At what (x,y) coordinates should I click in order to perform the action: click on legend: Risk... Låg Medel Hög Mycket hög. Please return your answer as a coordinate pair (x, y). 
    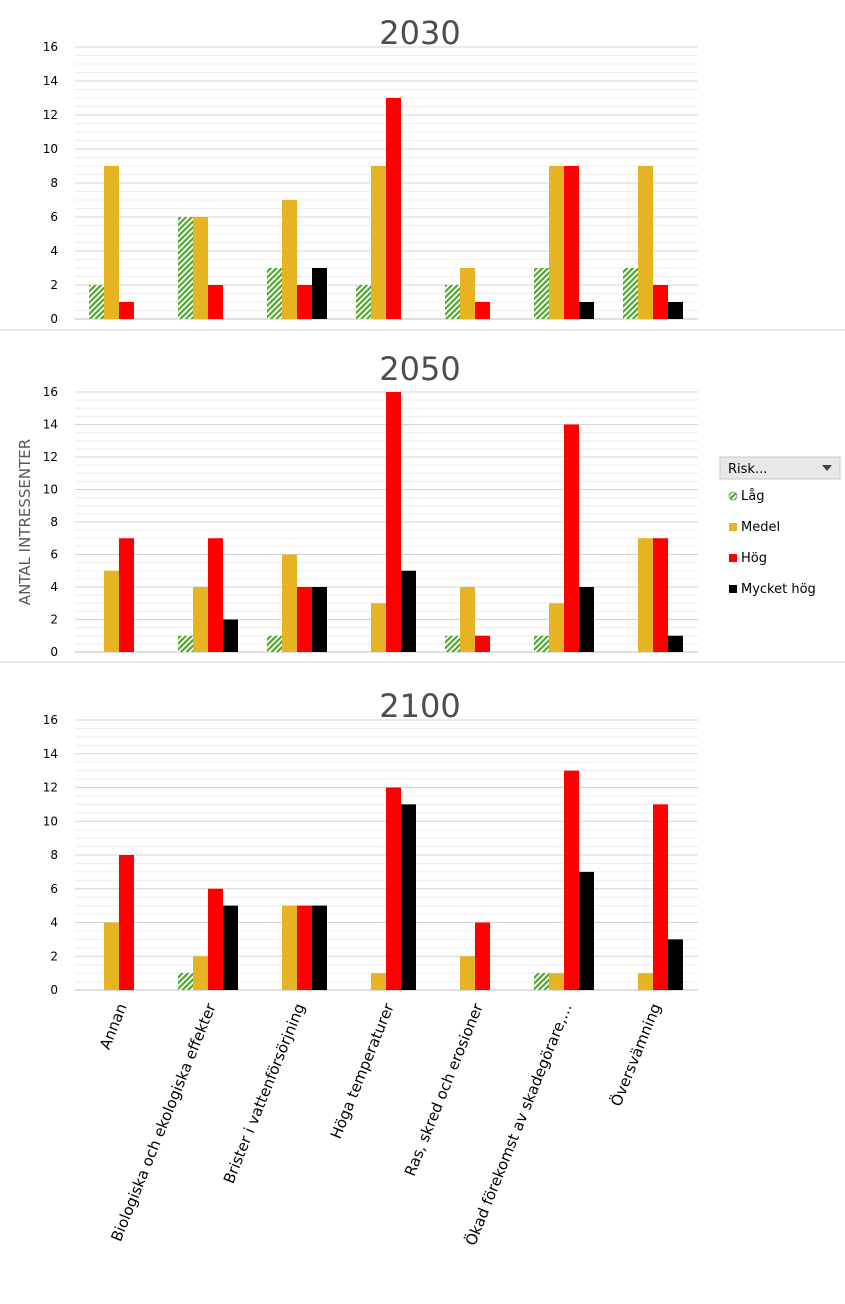
    Looking at the image, I should click on (780, 526).